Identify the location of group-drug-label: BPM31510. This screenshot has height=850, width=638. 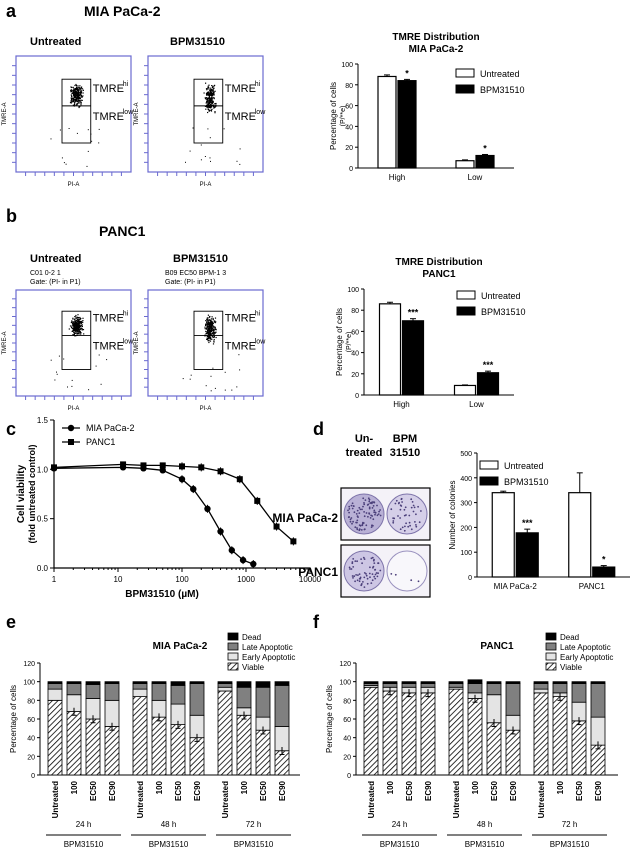
(485, 844).